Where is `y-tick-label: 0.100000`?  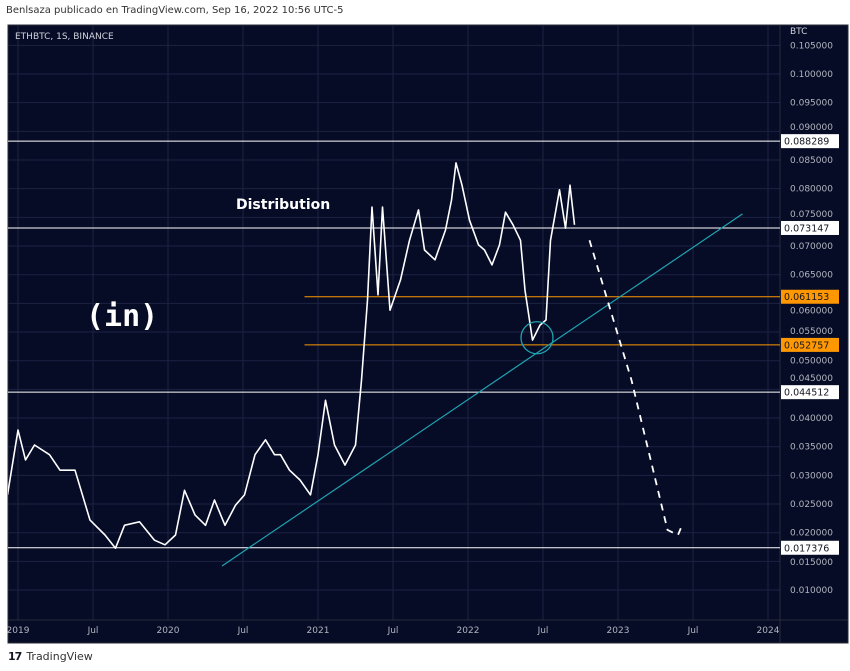 y-tick-label: 0.100000 is located at coordinates (811, 75).